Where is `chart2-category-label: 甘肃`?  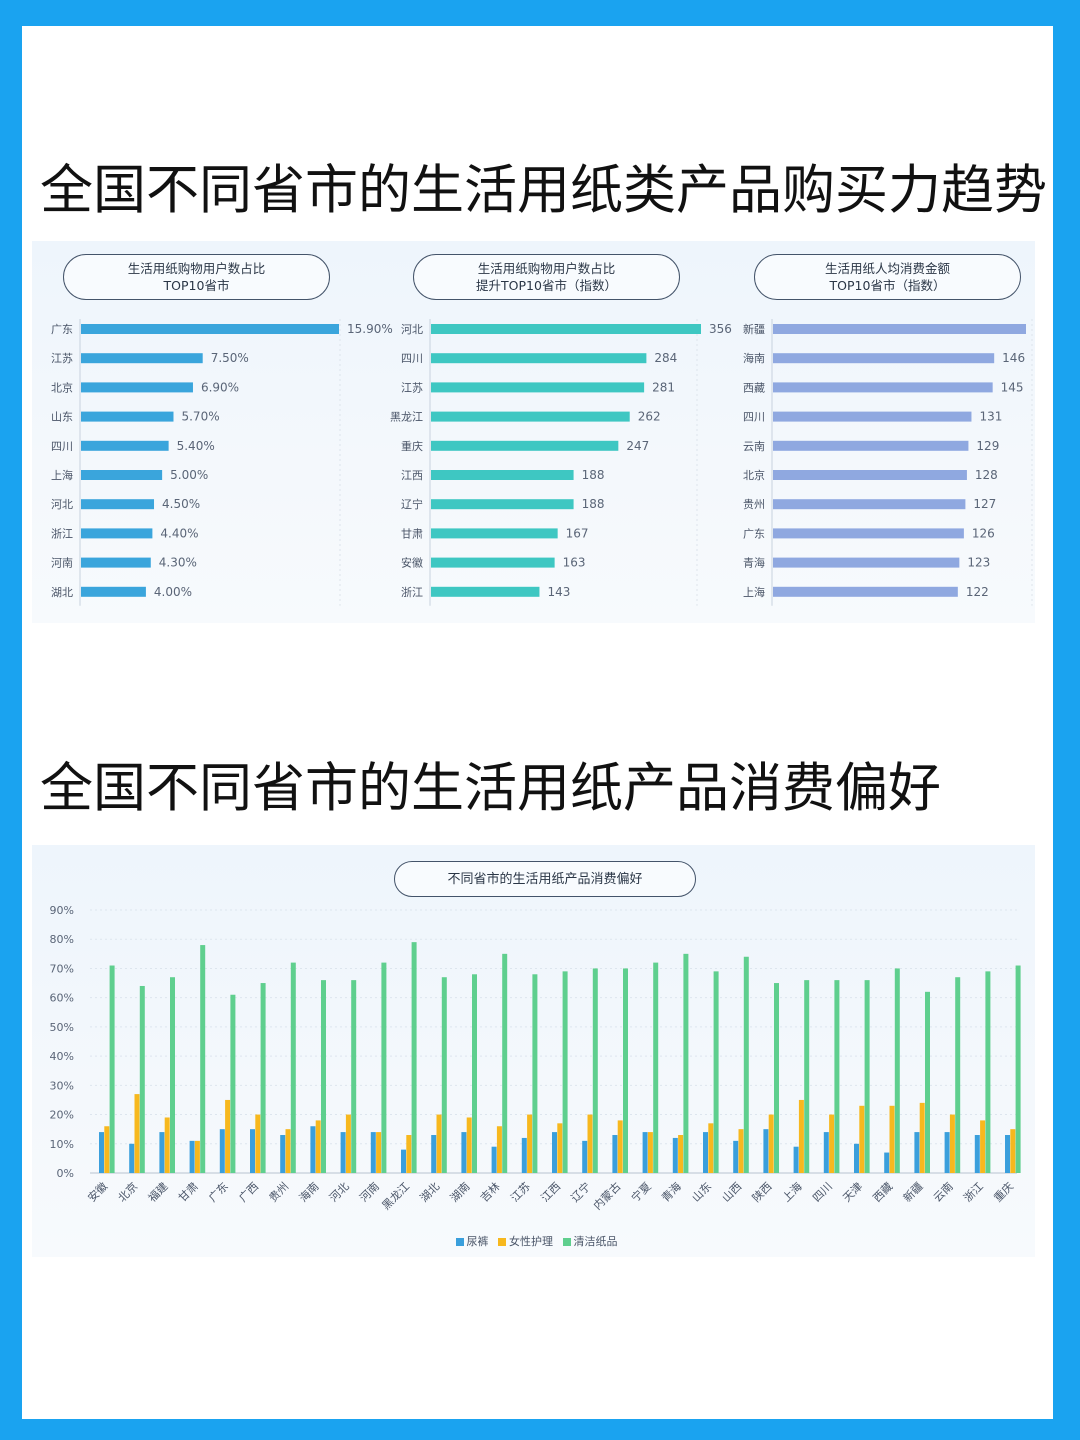
chart2-category-label: 甘肃 is located at coordinates (412, 533).